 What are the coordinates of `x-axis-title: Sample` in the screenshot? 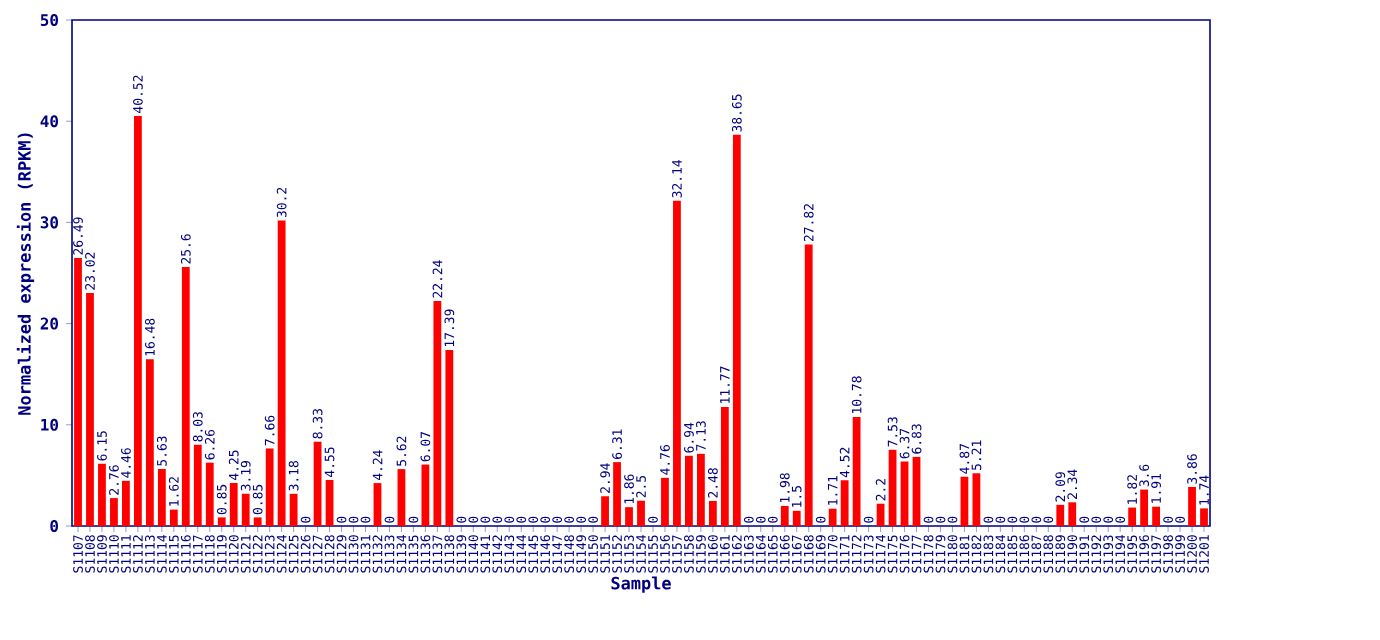 It's located at (641, 584).